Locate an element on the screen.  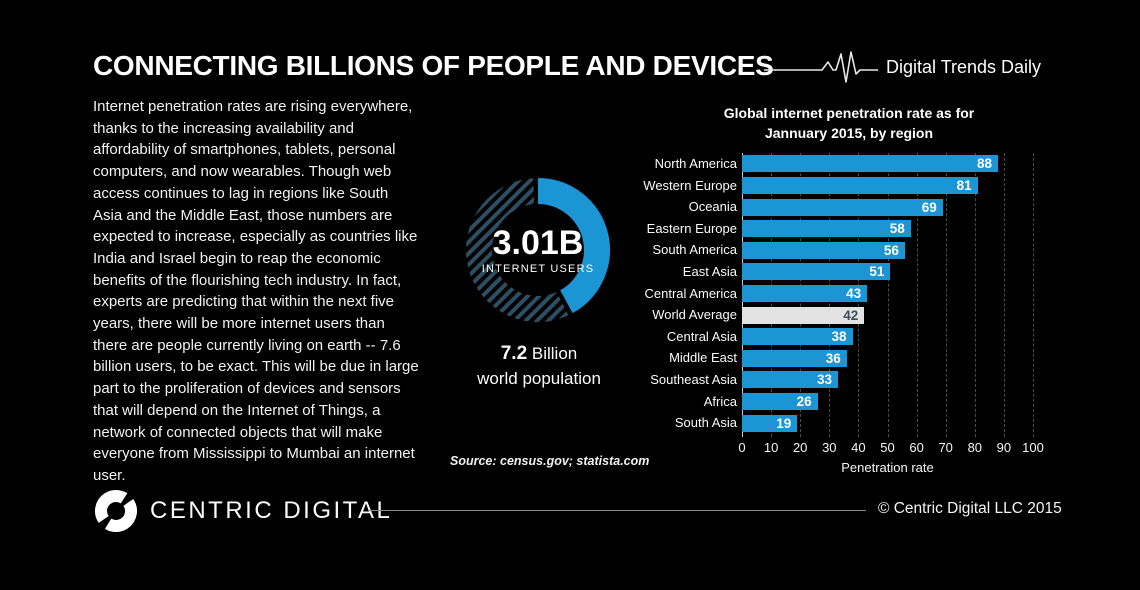
bar-southeast-asia: 33 is located at coordinates (790, 380).